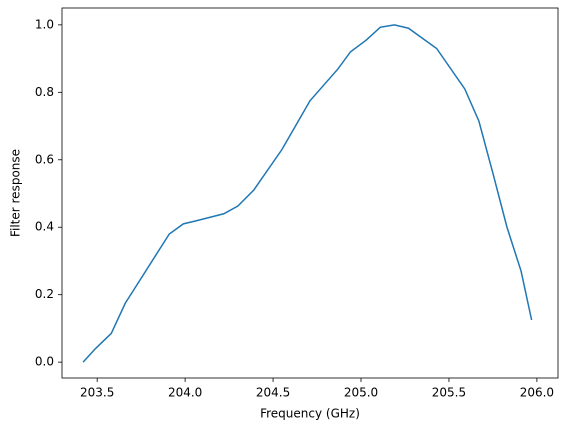 Image resolution: width=581 pixels, height=432 pixels. What do you see at coordinates (44, 227) in the screenshot?
I see `y-tick-label: 0.4` at bounding box center [44, 227].